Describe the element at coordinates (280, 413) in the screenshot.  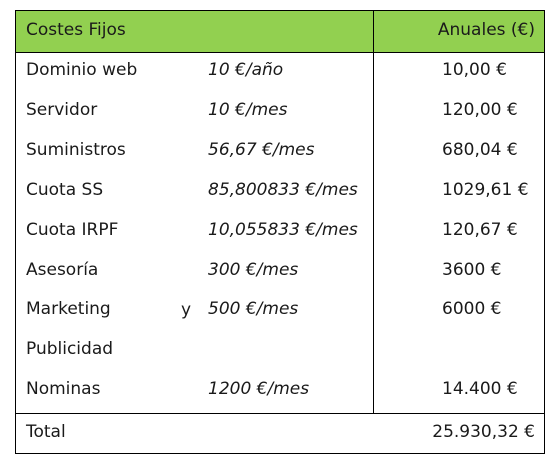
I see `total-divider` at that location.